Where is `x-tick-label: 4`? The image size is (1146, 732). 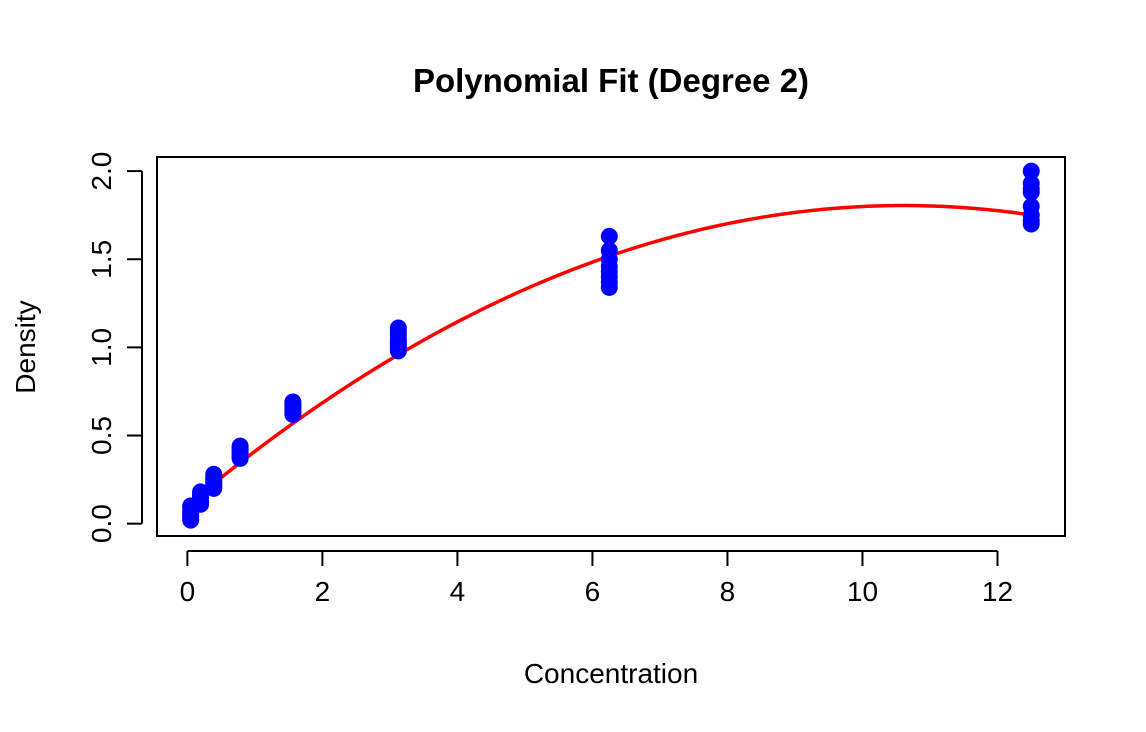 x-tick-label: 4 is located at coordinates (458, 591).